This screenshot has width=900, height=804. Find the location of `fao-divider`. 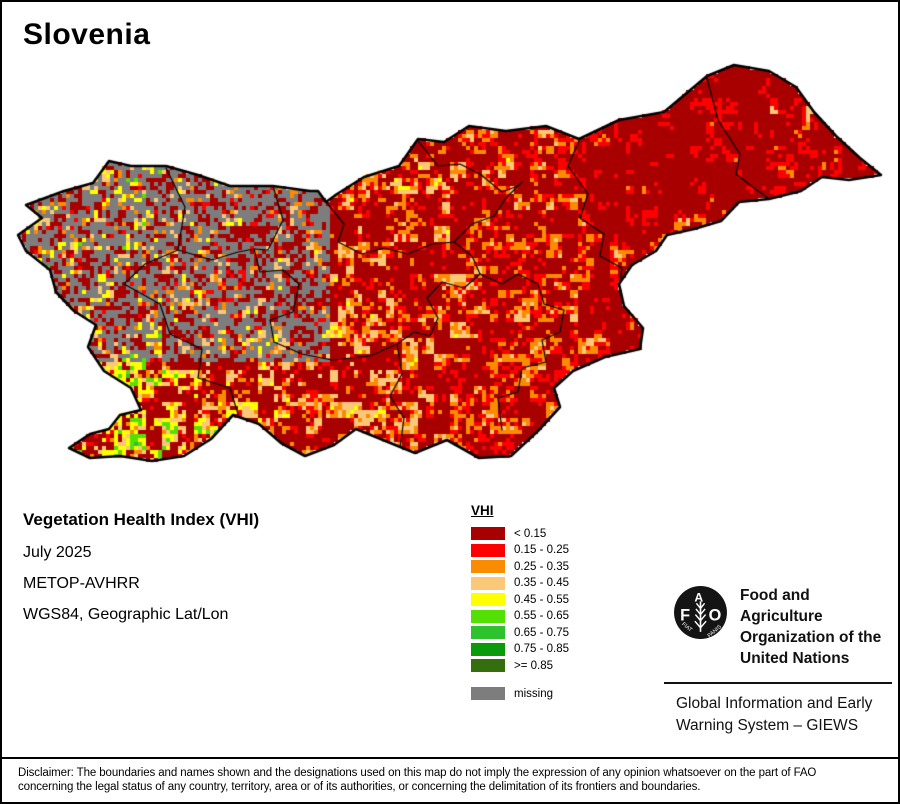

fao-divider is located at coordinates (778, 683).